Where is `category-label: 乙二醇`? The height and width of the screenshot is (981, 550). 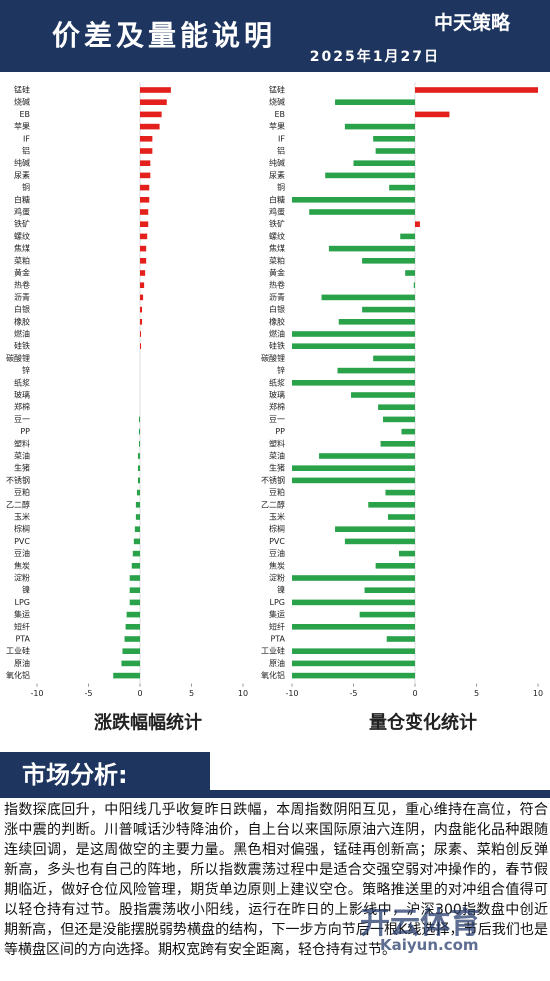 category-label: 乙二醇 is located at coordinates (273, 504).